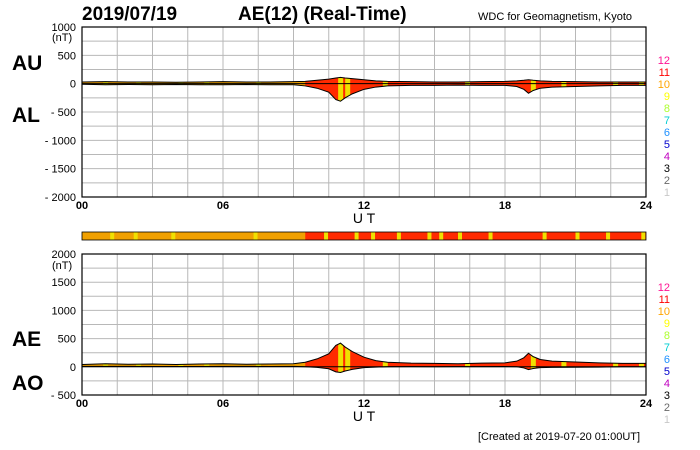  I want to click on top-legend-entry: 3, so click(667, 169).